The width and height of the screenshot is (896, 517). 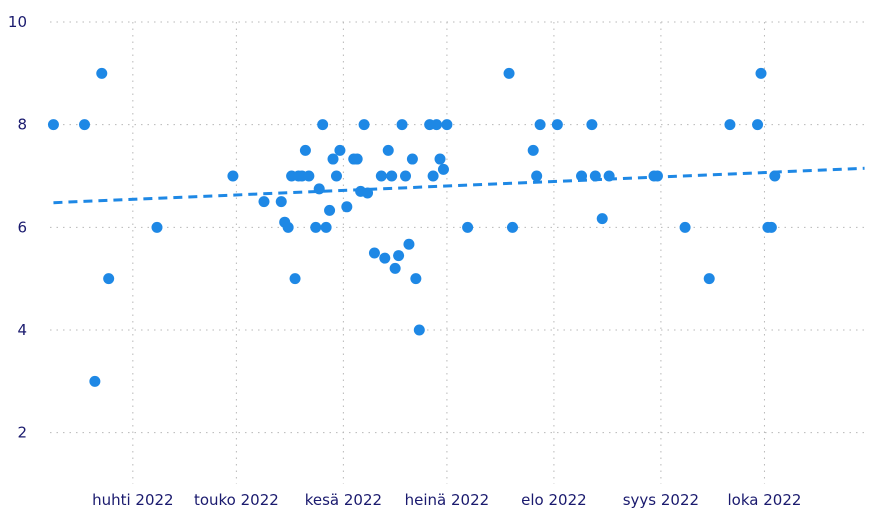 What do you see at coordinates (22, 227) in the screenshot?
I see `y-tick-label: 6` at bounding box center [22, 227].